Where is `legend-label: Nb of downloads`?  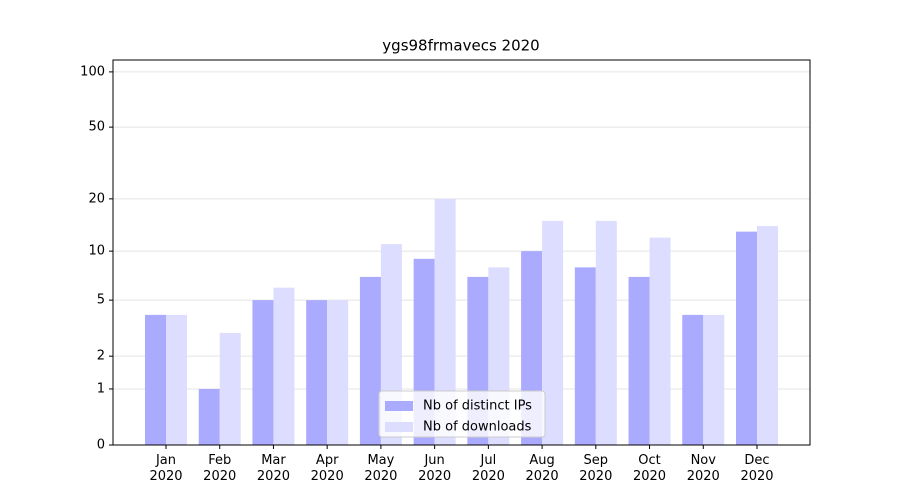 legend-label: Nb of downloads is located at coordinates (477, 427).